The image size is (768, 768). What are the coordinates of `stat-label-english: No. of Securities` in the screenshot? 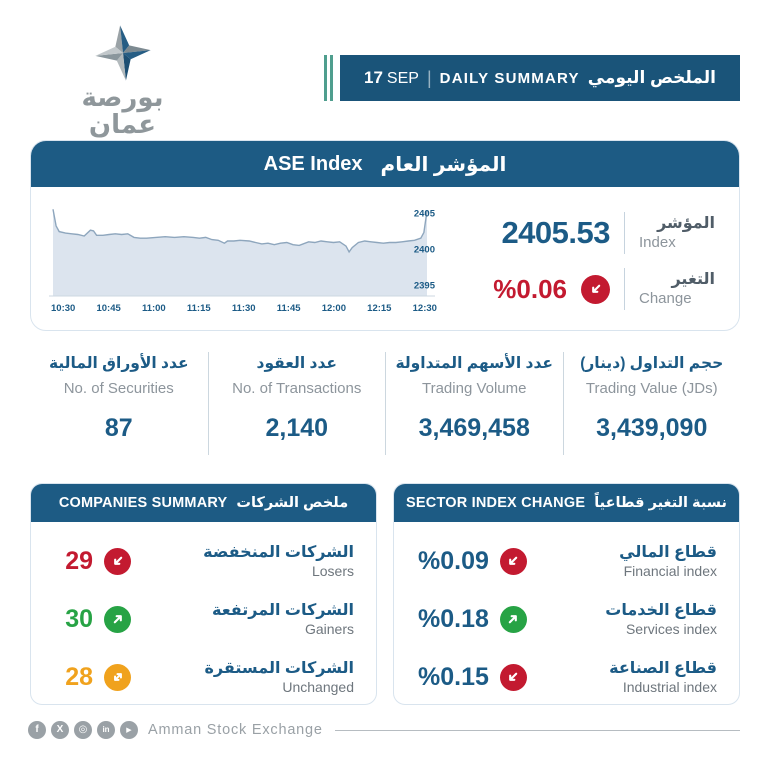 It's located at (118, 388).